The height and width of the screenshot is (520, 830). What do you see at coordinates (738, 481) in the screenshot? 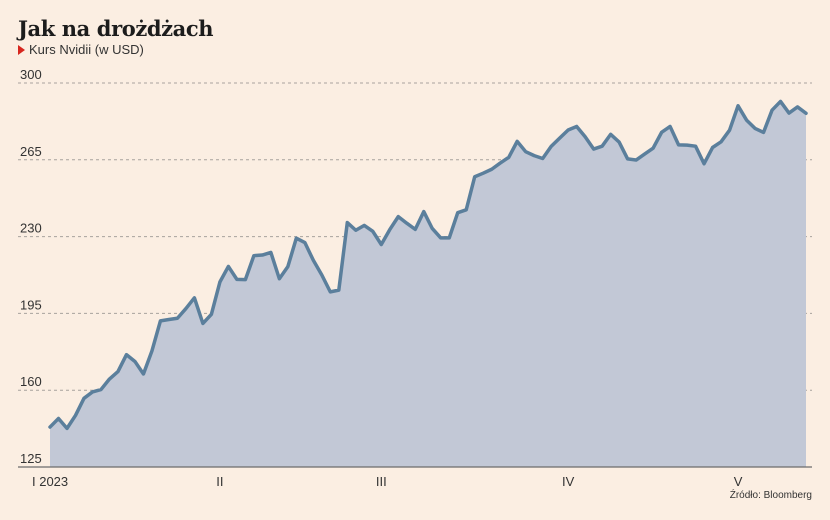
I see `x-tick-label: V` at bounding box center [738, 481].